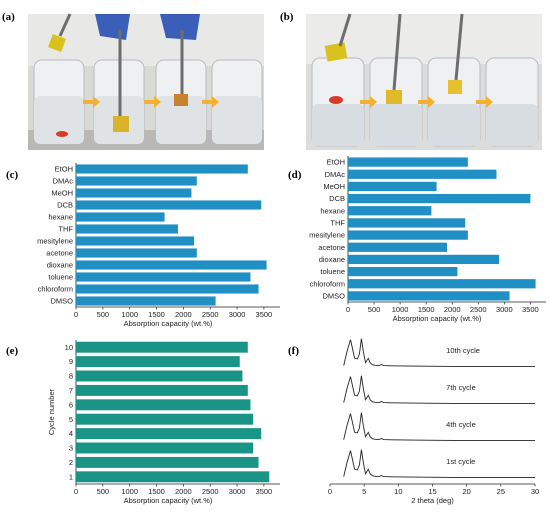 This screenshot has height=512, width=550. What do you see at coordinates (397, 247) in the screenshot?
I see `bar-acetone` at bounding box center [397, 247].